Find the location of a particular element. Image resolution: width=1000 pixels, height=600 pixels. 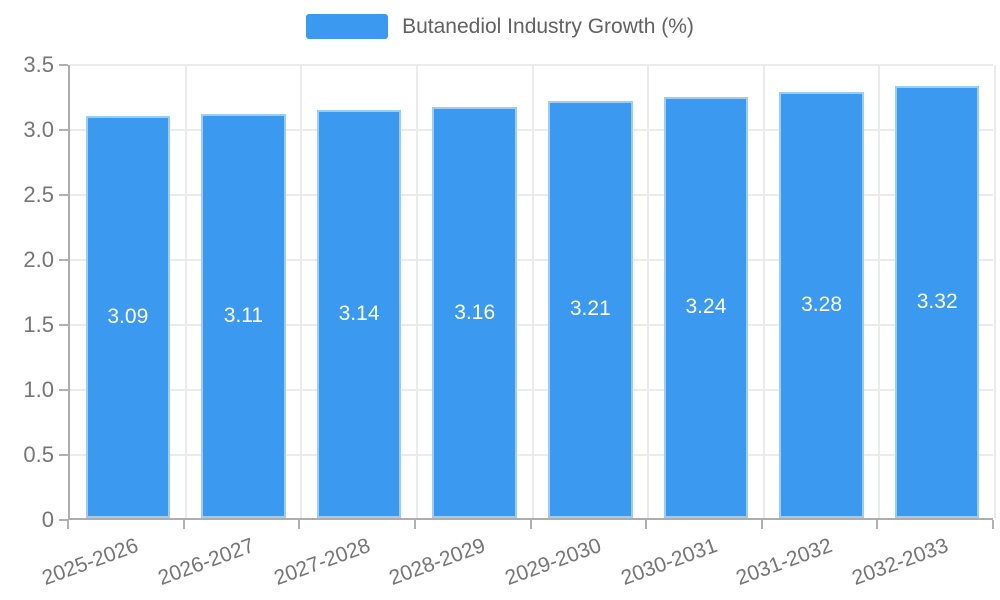

y-axis-label: 1.5 is located at coordinates (38, 324).